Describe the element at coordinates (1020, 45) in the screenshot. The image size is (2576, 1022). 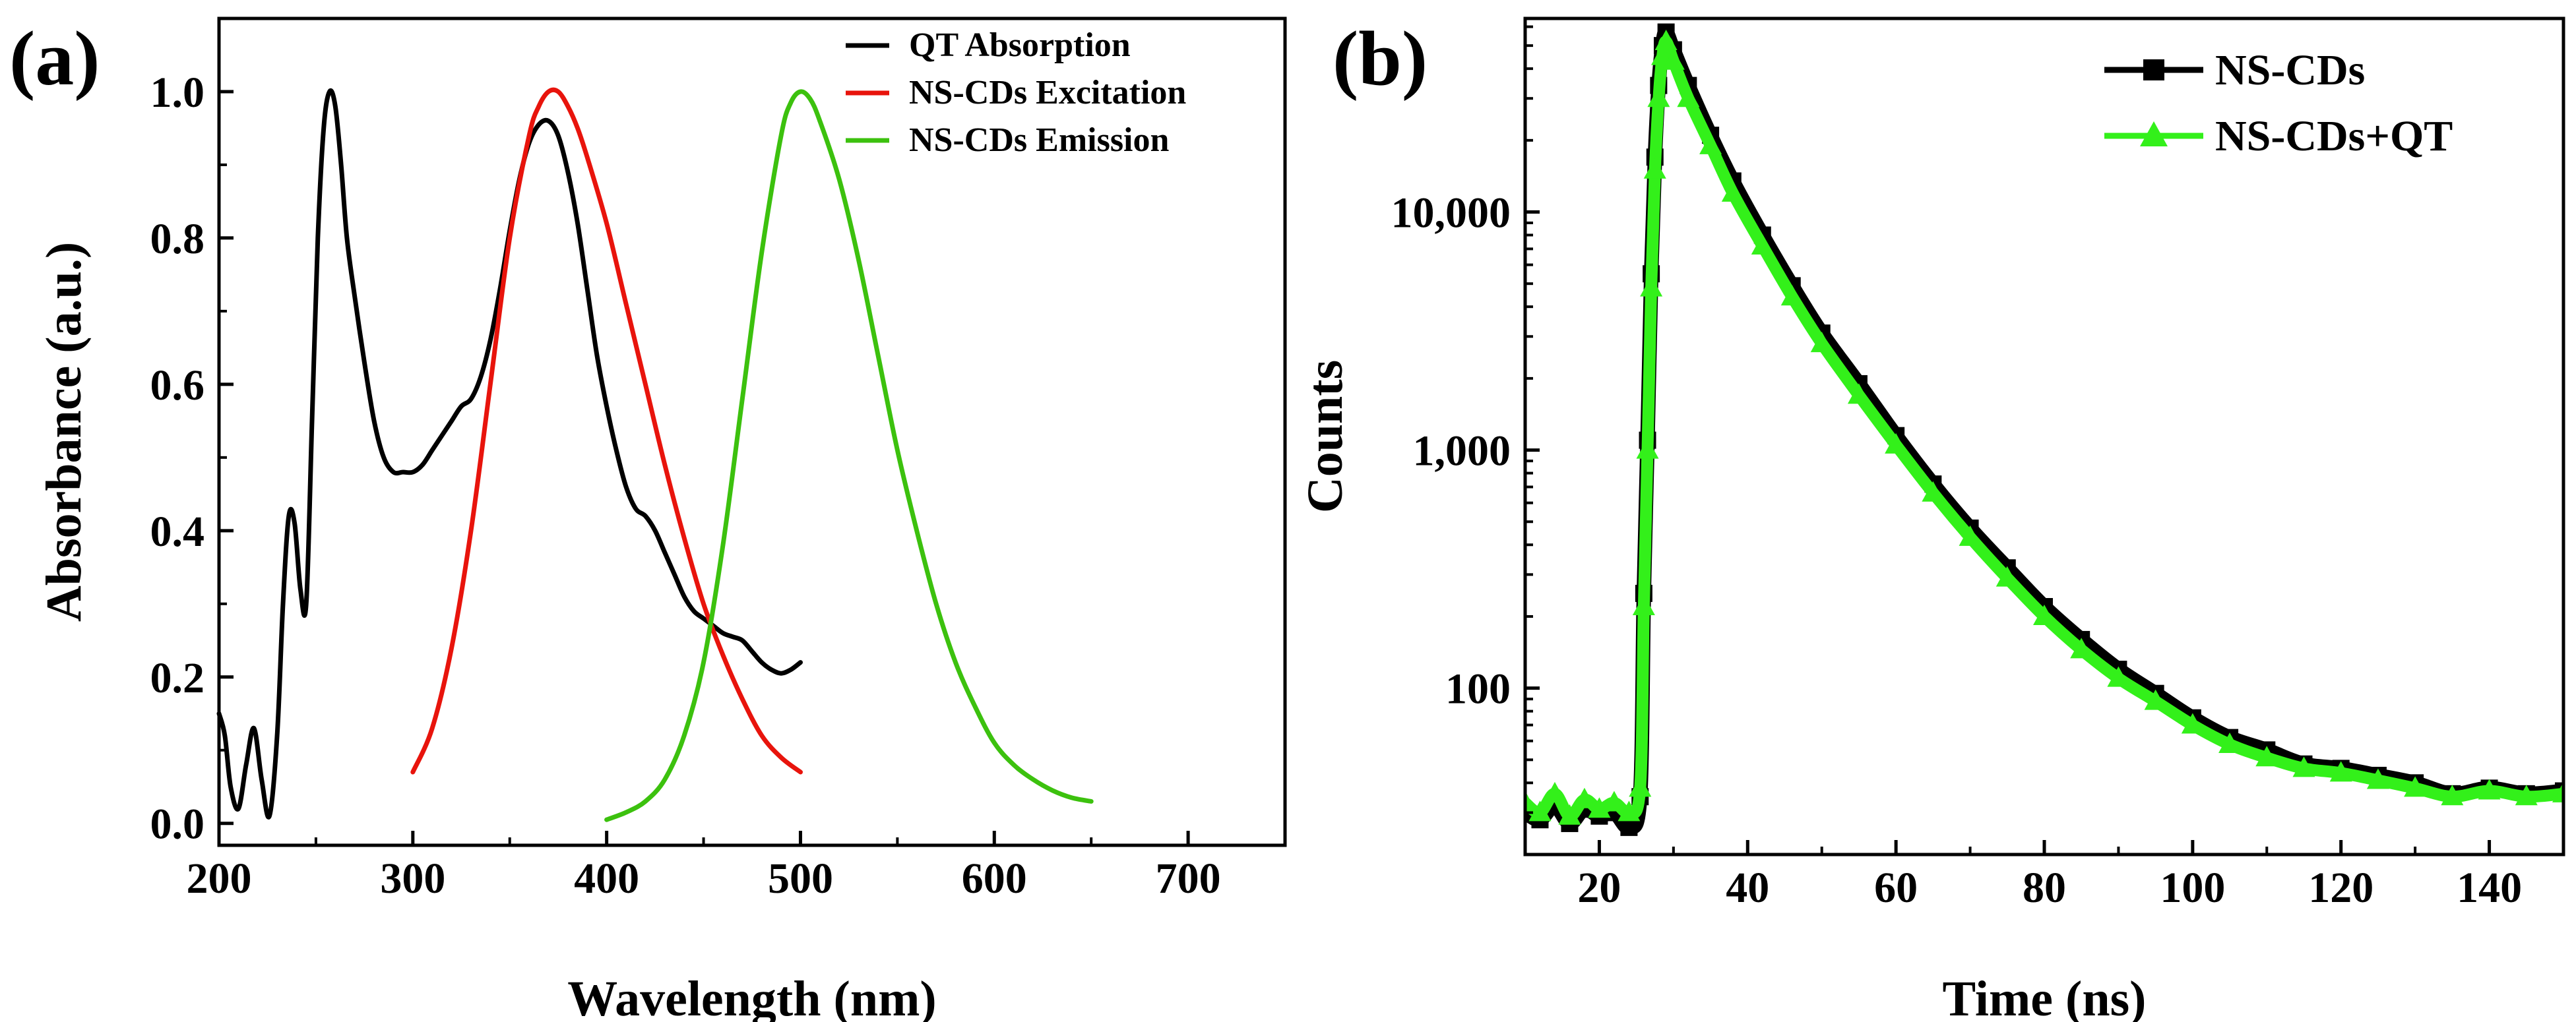
I see `legend-label: QT Absorption` at that location.